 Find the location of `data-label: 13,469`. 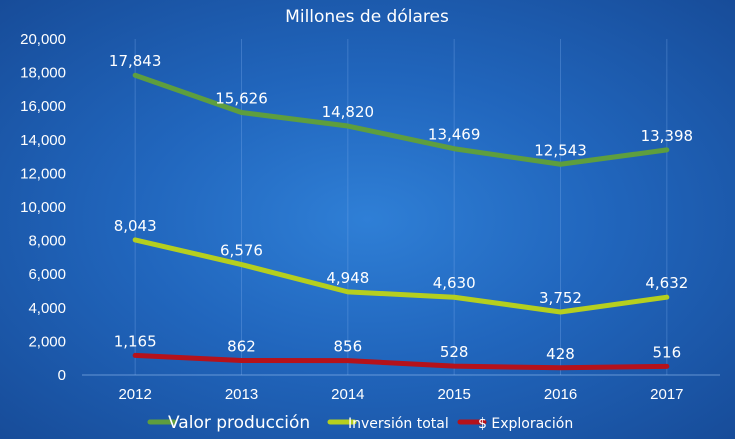

data-label: 13,469 is located at coordinates (454, 135).